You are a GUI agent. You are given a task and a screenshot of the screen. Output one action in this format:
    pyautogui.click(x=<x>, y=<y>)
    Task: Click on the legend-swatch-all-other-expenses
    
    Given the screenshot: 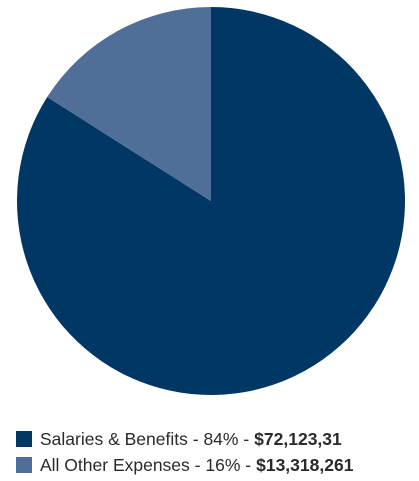 What is the action you would take?
    pyautogui.click(x=24, y=465)
    